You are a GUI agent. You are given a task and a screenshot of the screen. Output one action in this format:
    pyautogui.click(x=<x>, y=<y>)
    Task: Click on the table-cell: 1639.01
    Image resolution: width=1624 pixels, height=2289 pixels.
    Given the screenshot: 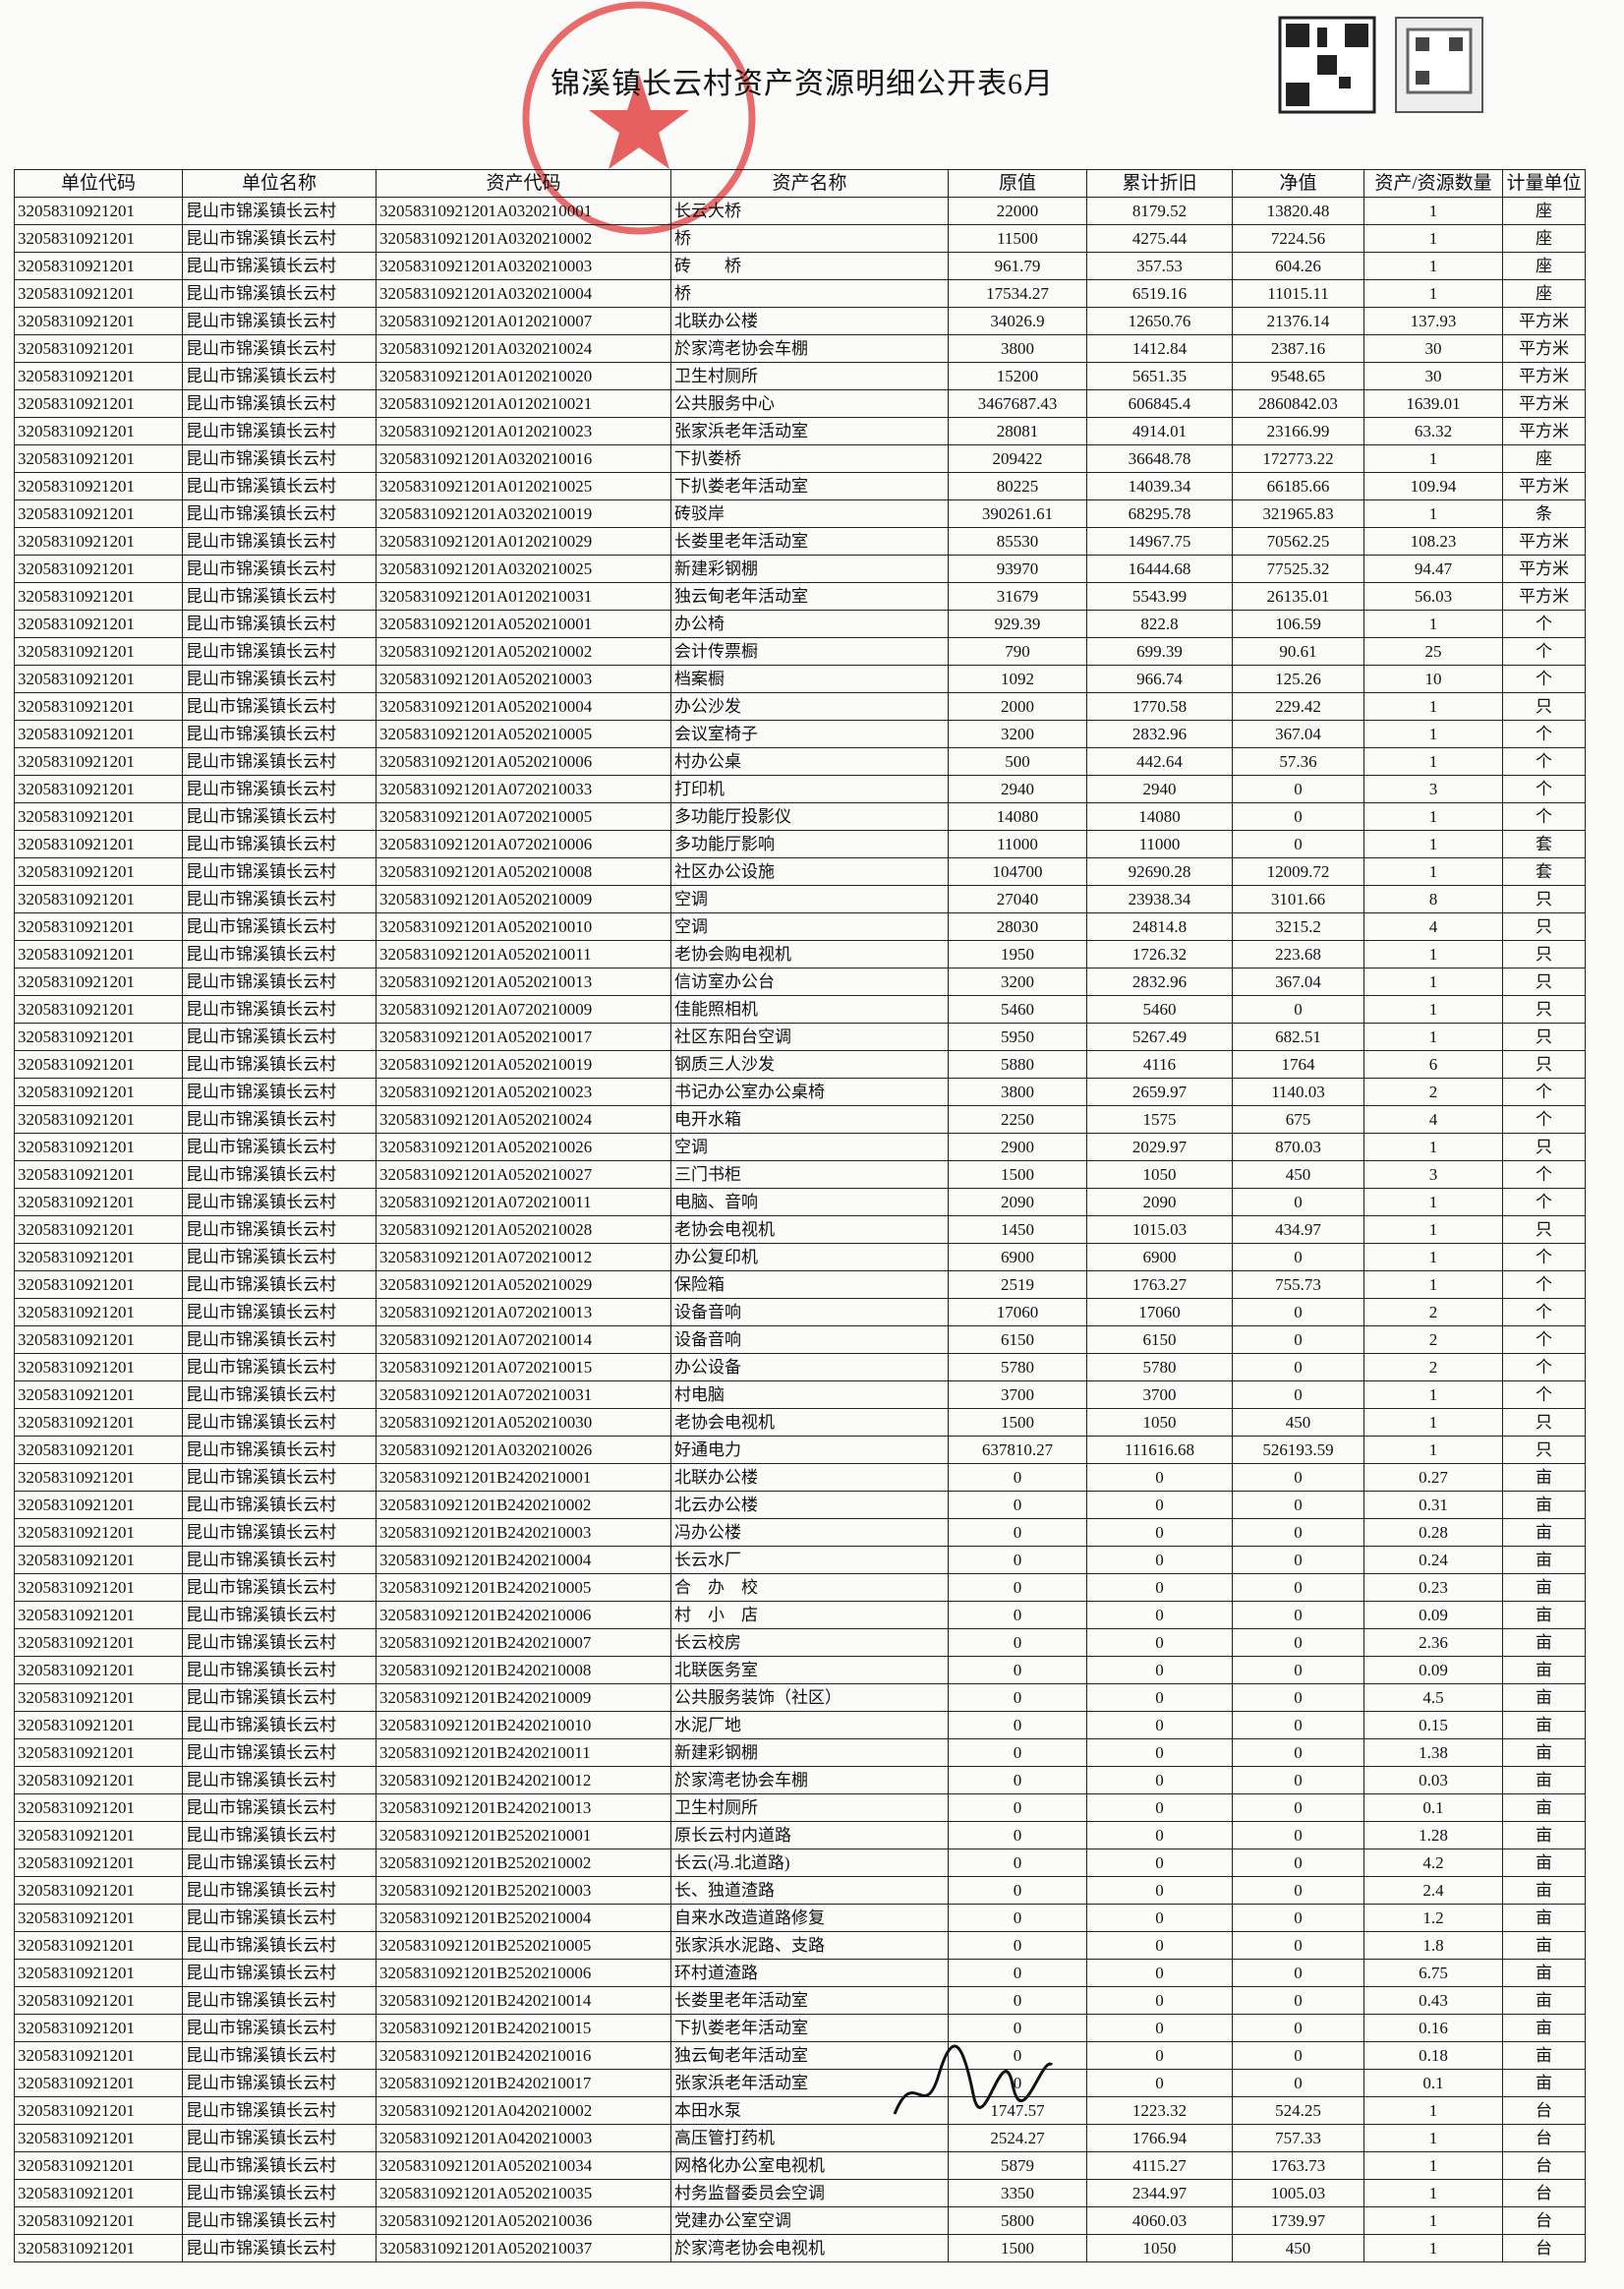 What is the action you would take?
    pyautogui.click(x=1433, y=404)
    